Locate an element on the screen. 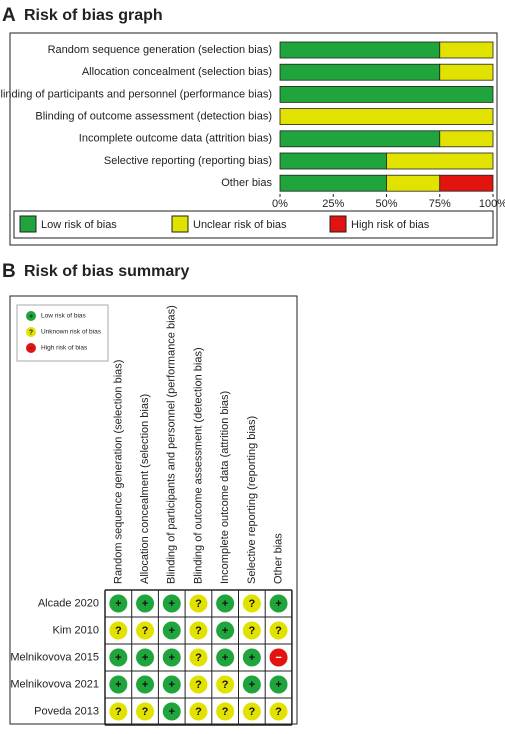 This screenshot has width=505, height=734. x-tick-label: 75% is located at coordinates (440, 204).